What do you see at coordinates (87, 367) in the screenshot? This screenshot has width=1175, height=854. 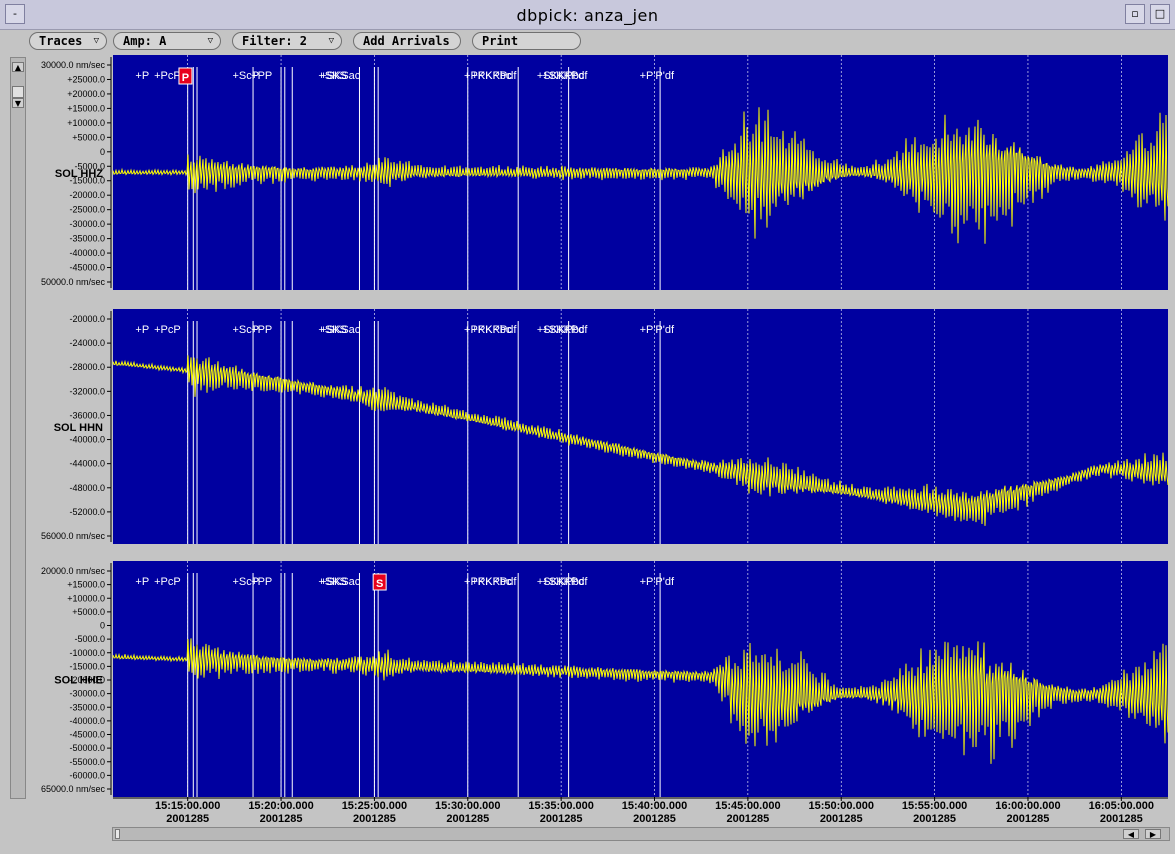 I see `amplitude-tick-label: -28000.0` at bounding box center [87, 367].